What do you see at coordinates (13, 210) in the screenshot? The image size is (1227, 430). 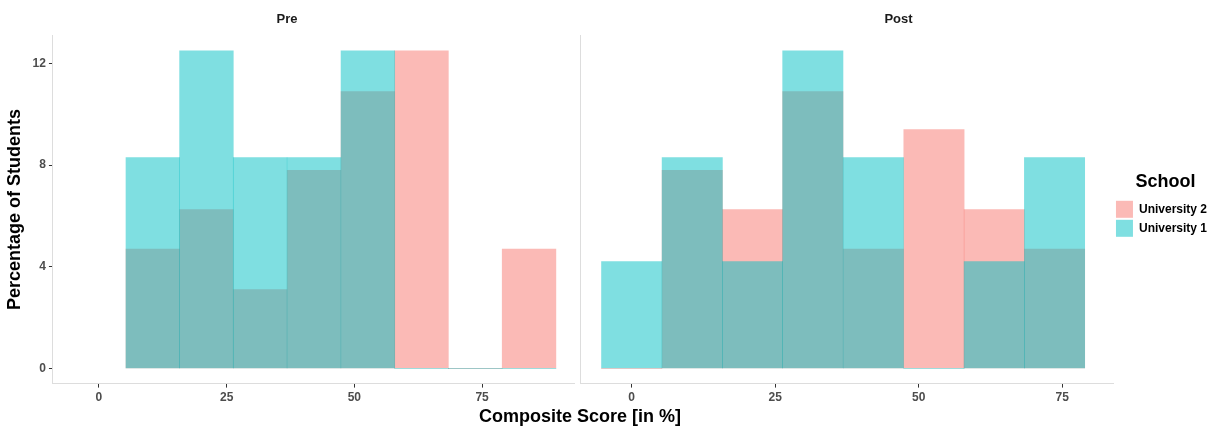 I see `y-axis-title: Percentage of Students` at bounding box center [13, 210].